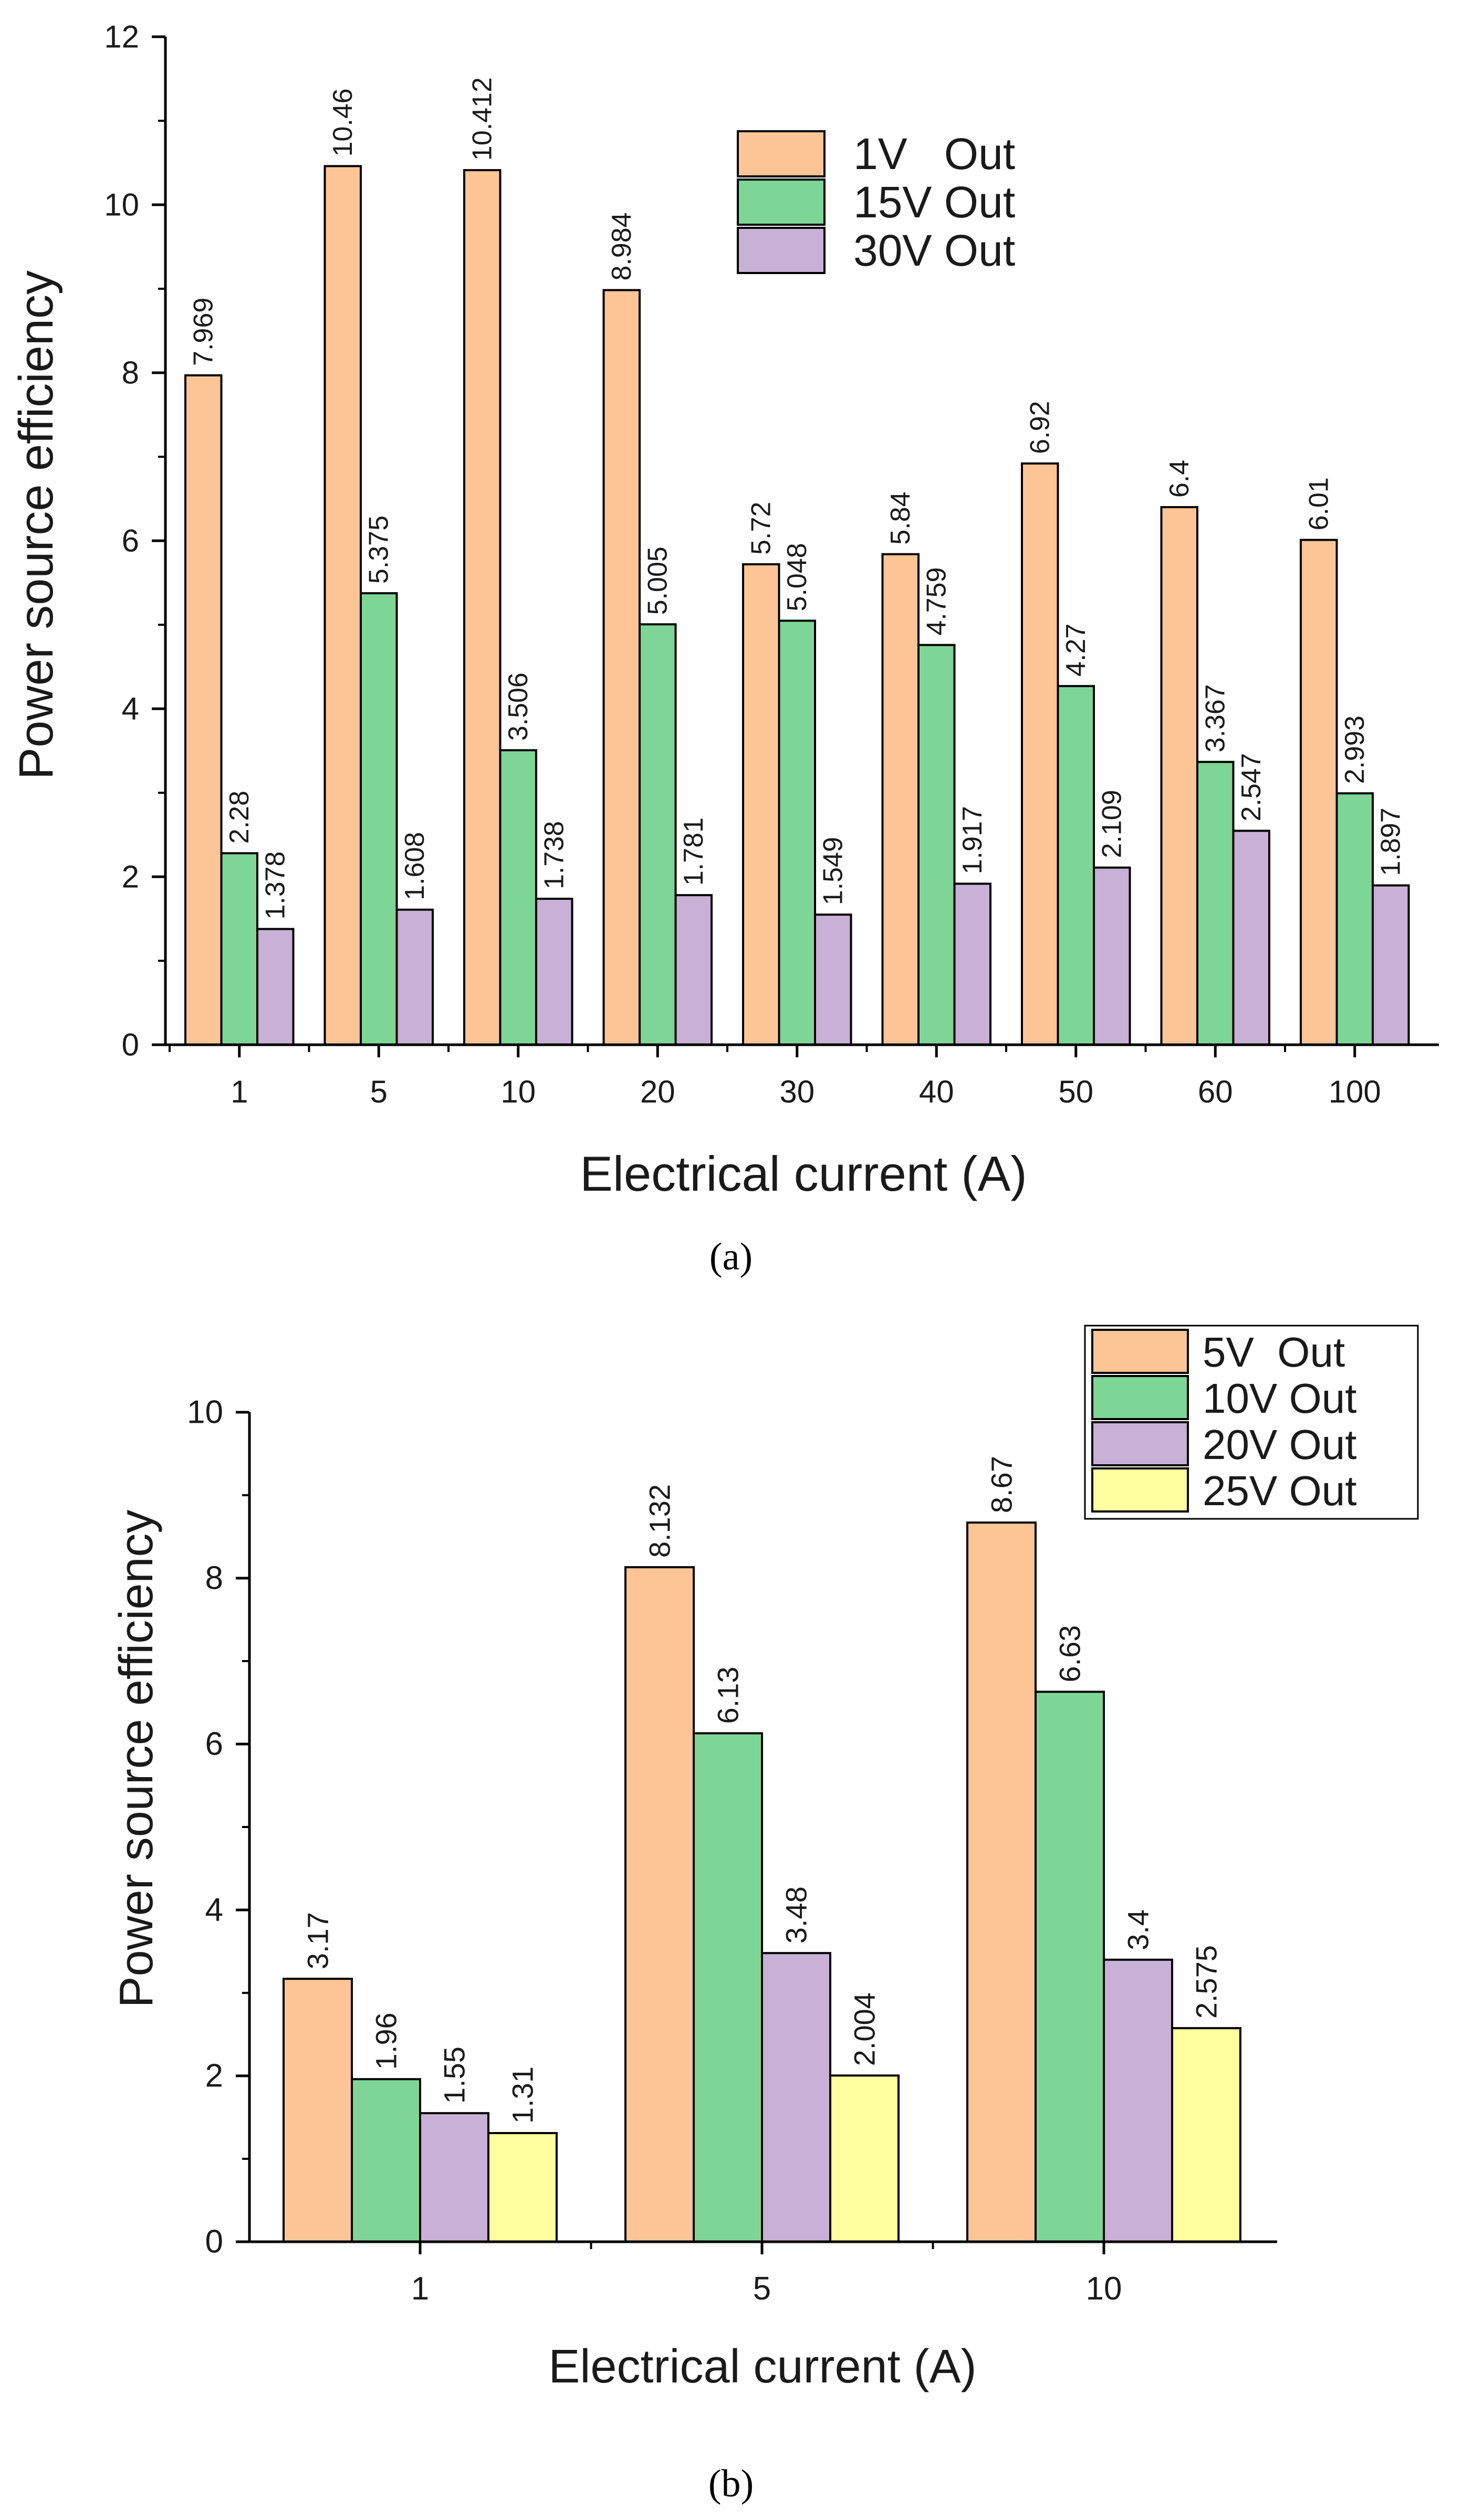 The width and height of the screenshot is (1462, 2520). I want to click on data-label: 7.969, so click(203, 332).